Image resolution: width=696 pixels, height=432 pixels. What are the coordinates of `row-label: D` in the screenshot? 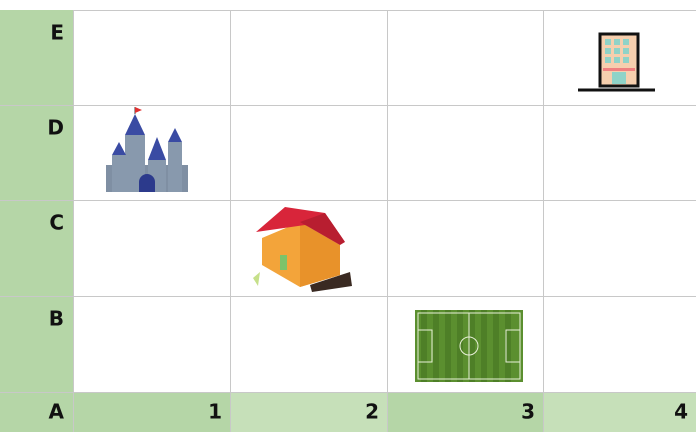 It's located at (55, 128).